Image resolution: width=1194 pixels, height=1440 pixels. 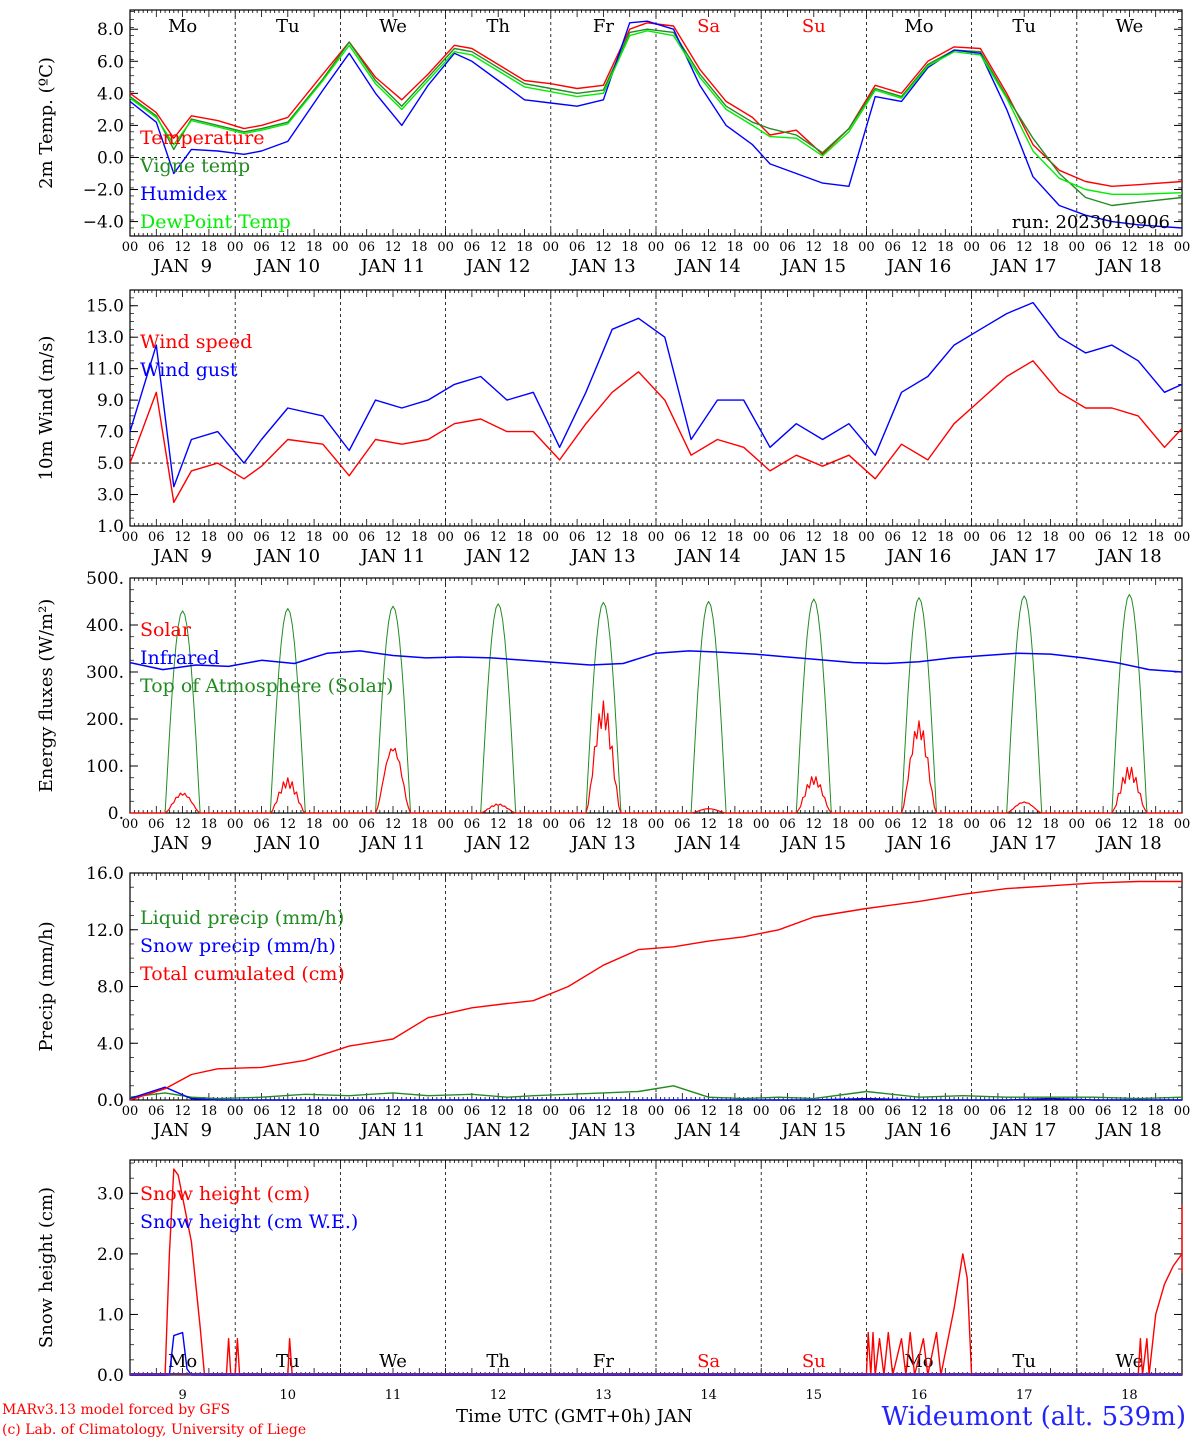 I want to click on y-tick-label: 9.0, so click(x=110, y=401).